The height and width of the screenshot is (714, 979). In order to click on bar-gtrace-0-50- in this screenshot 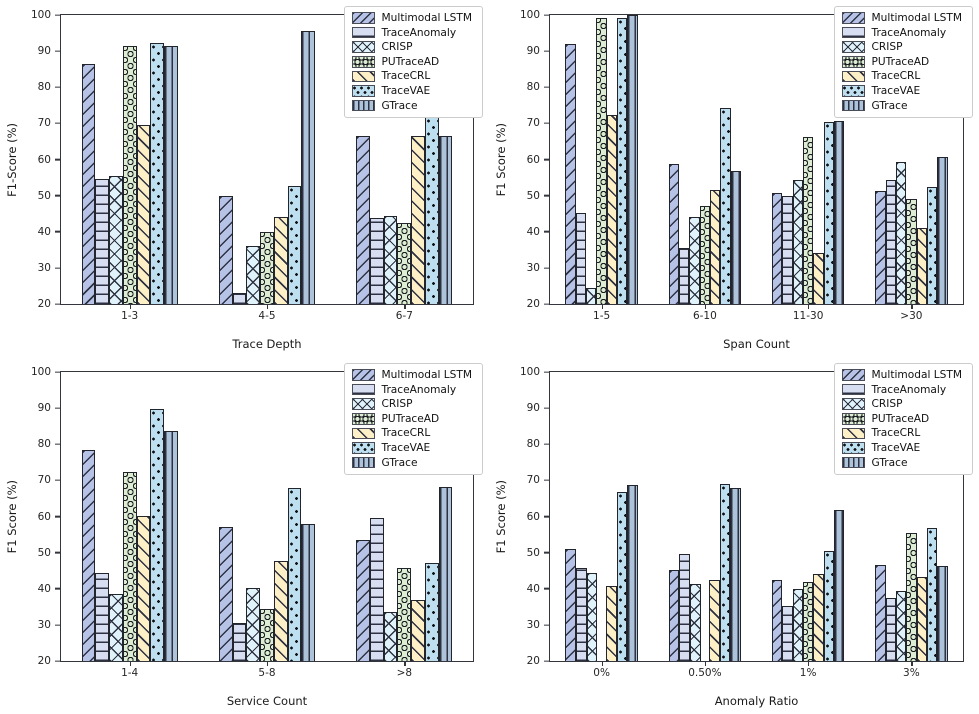, I will do `click(735, 574)`.